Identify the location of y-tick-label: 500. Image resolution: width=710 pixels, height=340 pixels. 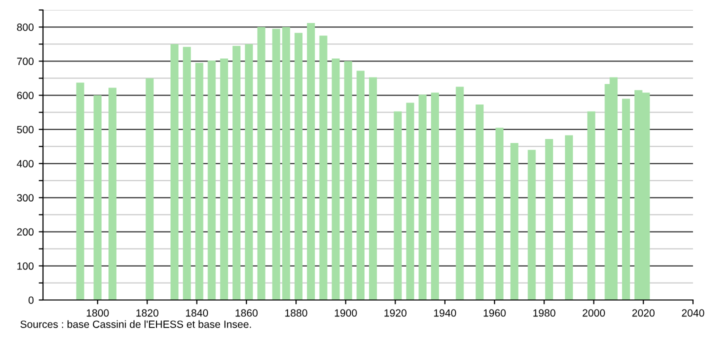
(25, 130).